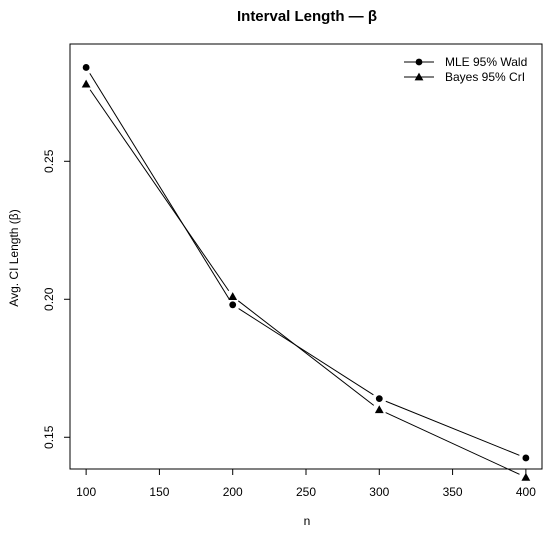 This screenshot has height=542, width=550. I want to click on y-axis: 0.15 0.20 0.25, so click(56, 299).